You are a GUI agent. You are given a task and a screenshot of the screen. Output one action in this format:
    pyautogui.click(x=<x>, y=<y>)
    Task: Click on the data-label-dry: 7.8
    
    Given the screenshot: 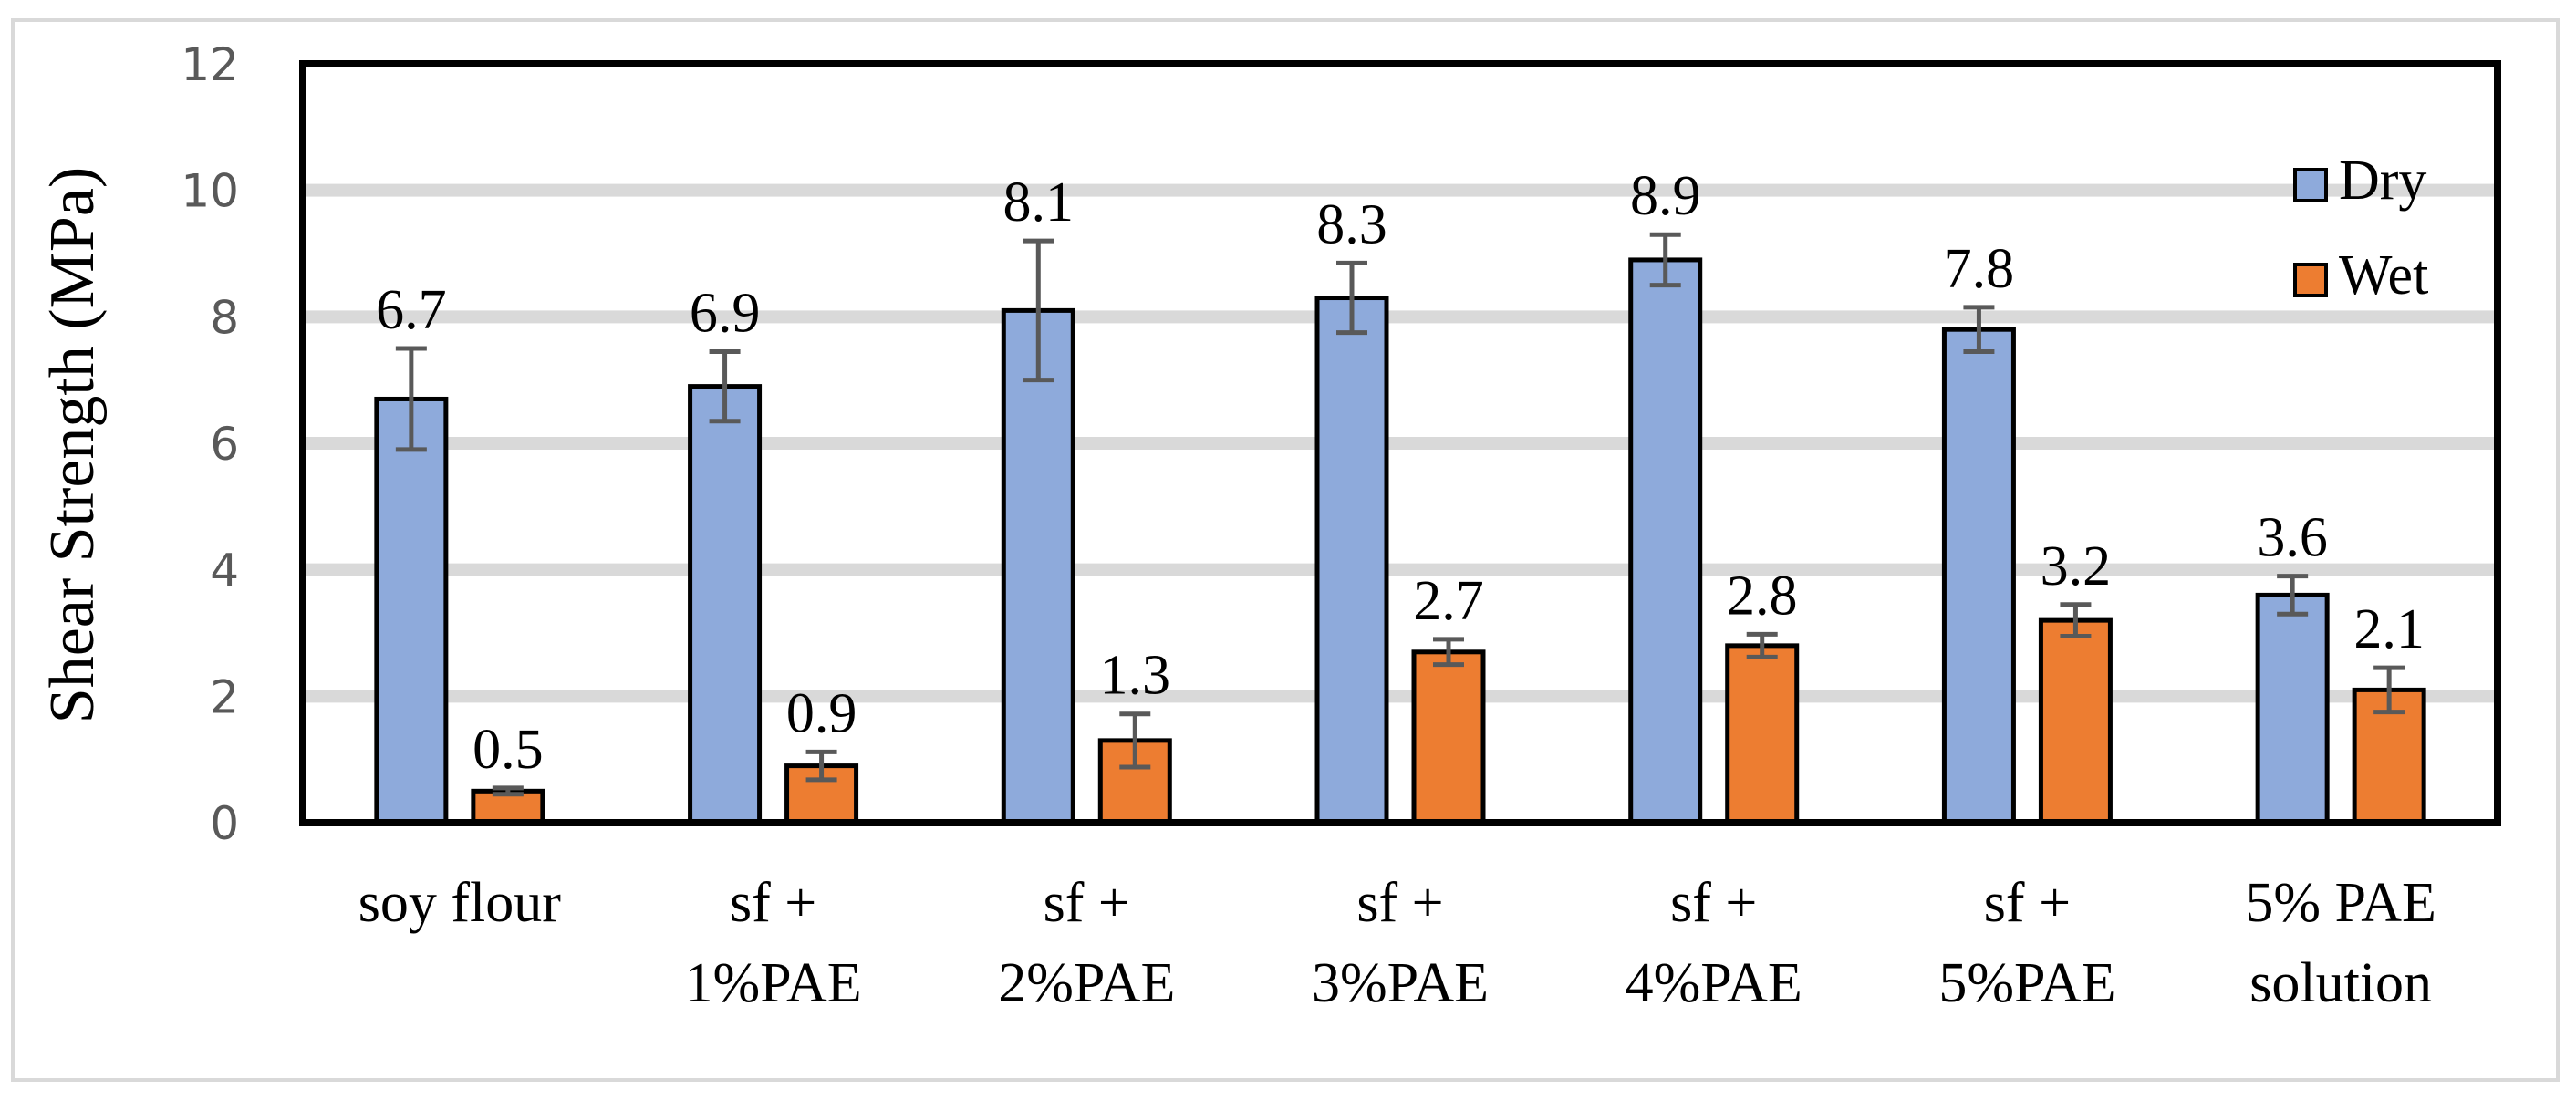 What is the action you would take?
    pyautogui.click(x=1980, y=269)
    